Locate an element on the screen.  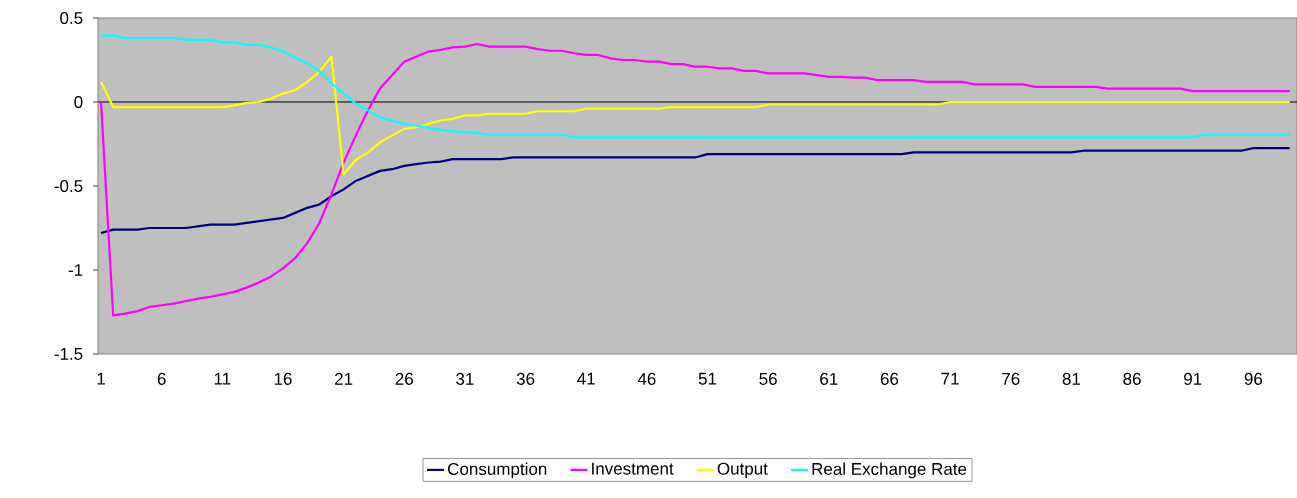
x-tick-label: 26 is located at coordinates (404, 378).